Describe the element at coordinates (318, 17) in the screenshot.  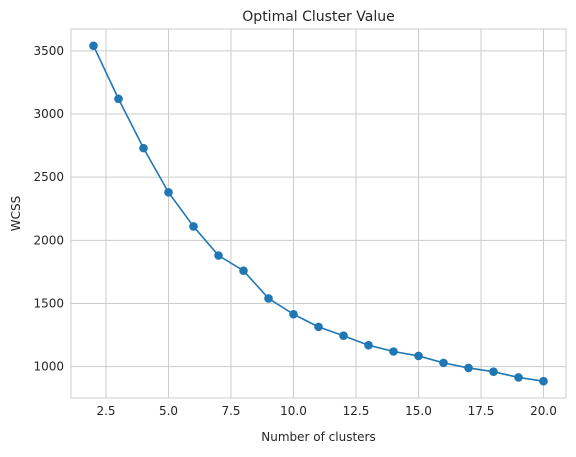
I see `chart-title: Optimal Cluster Value` at that location.